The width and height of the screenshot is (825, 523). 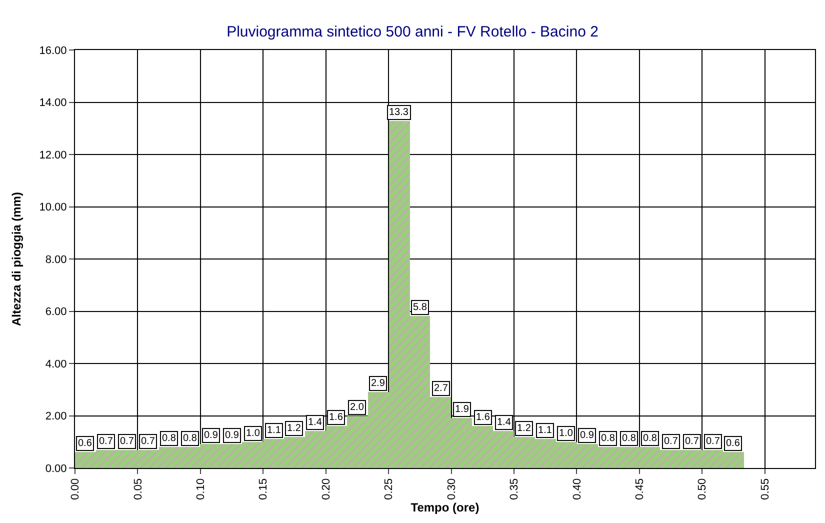 I want to click on chart-title: Pluviogramma sintetico 500 anni - FV Rotello - Bacino 2, so click(x=412, y=32).